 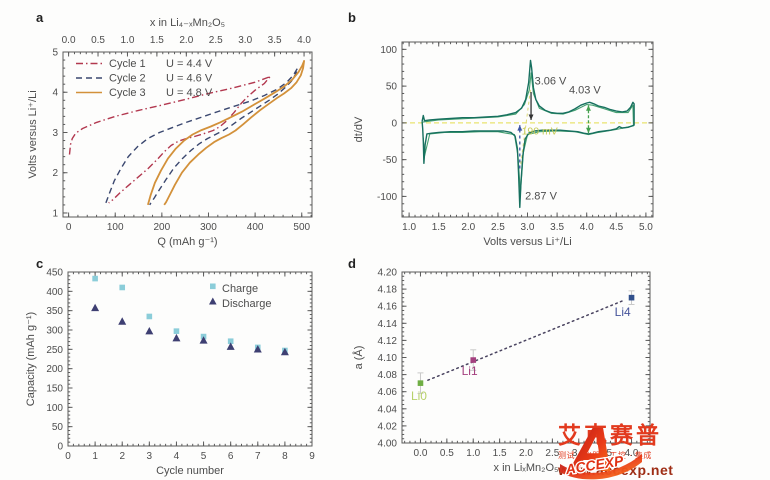 What do you see at coordinates (69, 40) in the screenshot?
I see `svg-text: 0.0` at bounding box center [69, 40].